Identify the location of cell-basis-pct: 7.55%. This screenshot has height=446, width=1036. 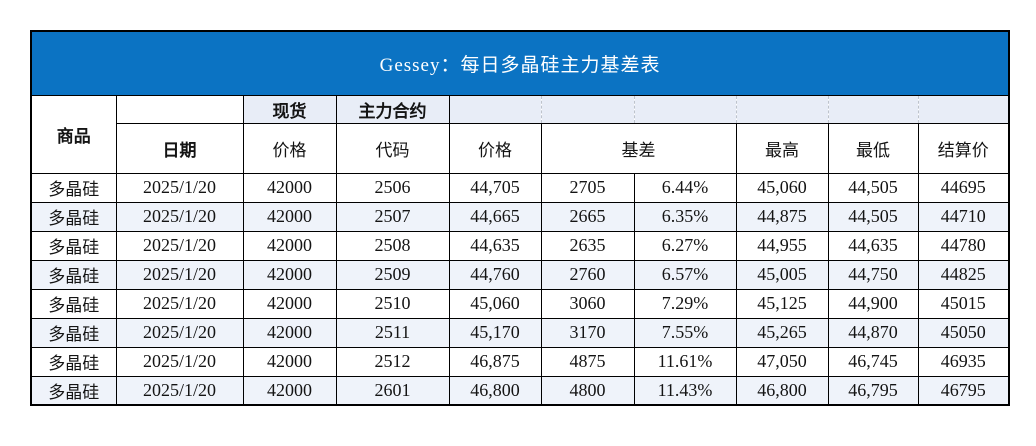
(685, 332).